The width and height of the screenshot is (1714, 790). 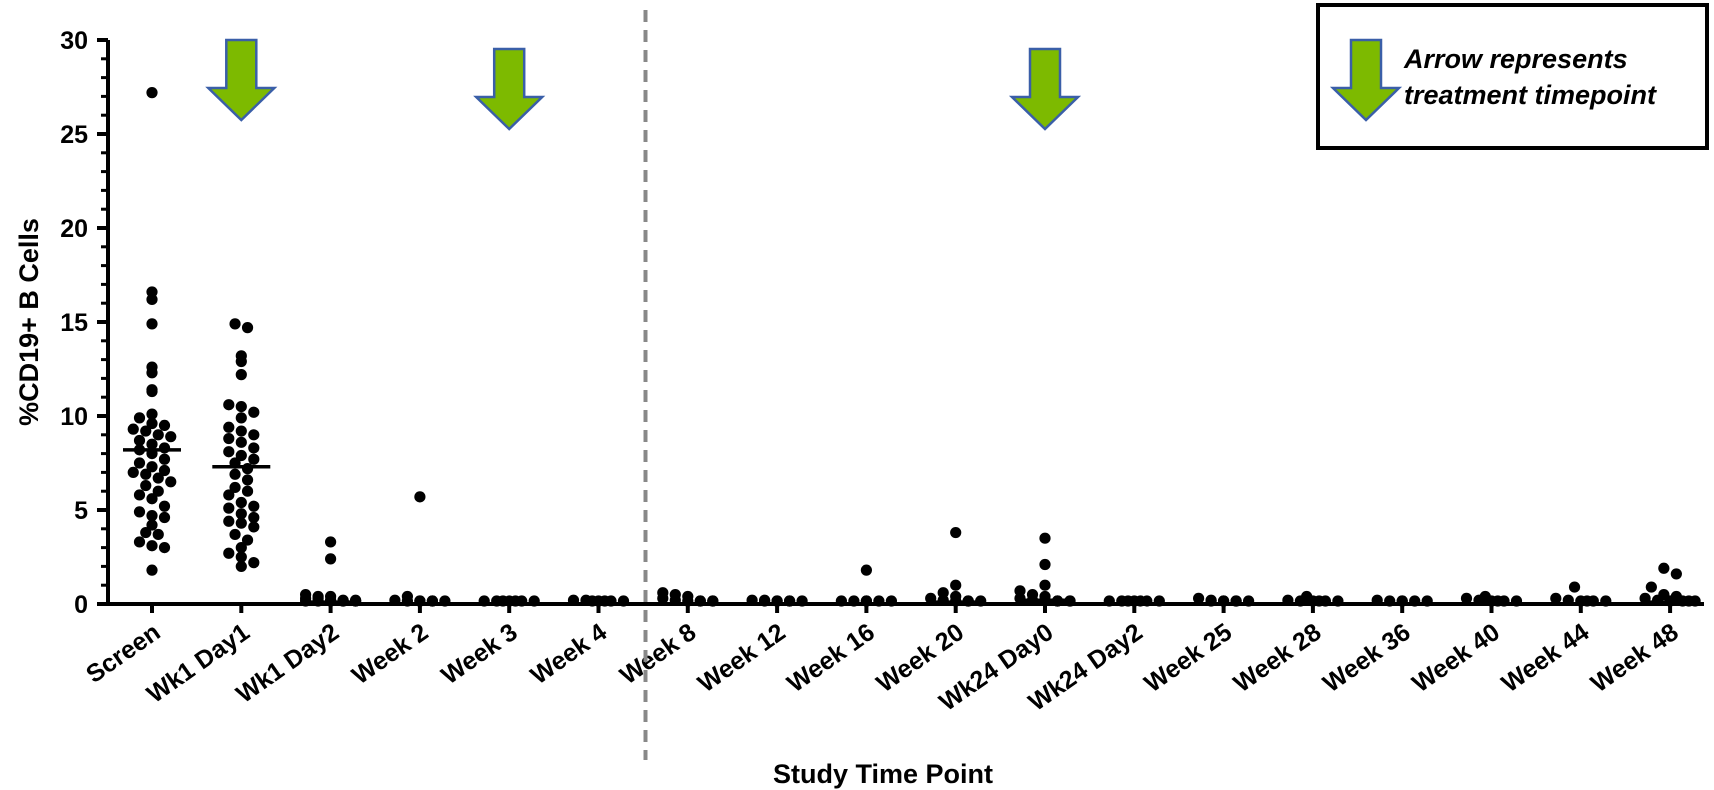 I want to click on arrow-icon, so click(x=1366, y=80).